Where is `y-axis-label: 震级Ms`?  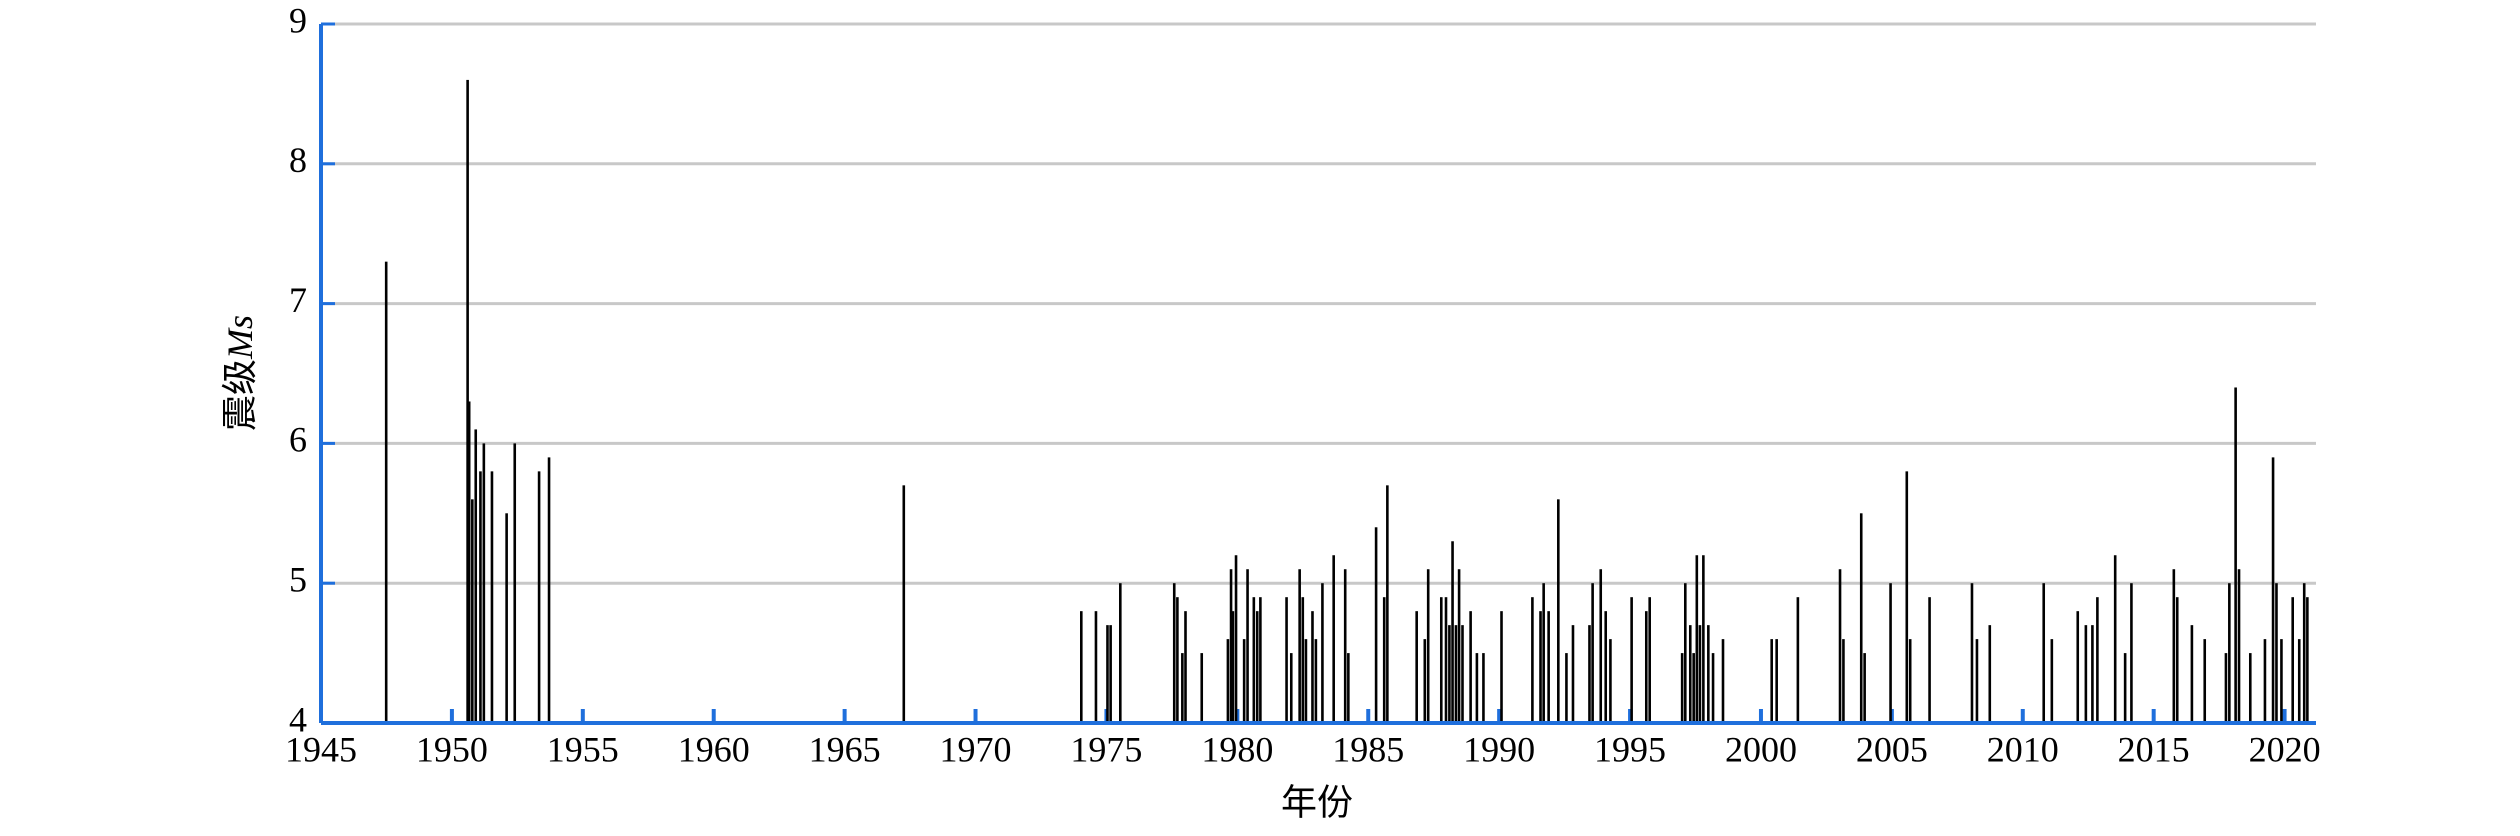 y-axis-label: 震级Ms is located at coordinates (240, 373).